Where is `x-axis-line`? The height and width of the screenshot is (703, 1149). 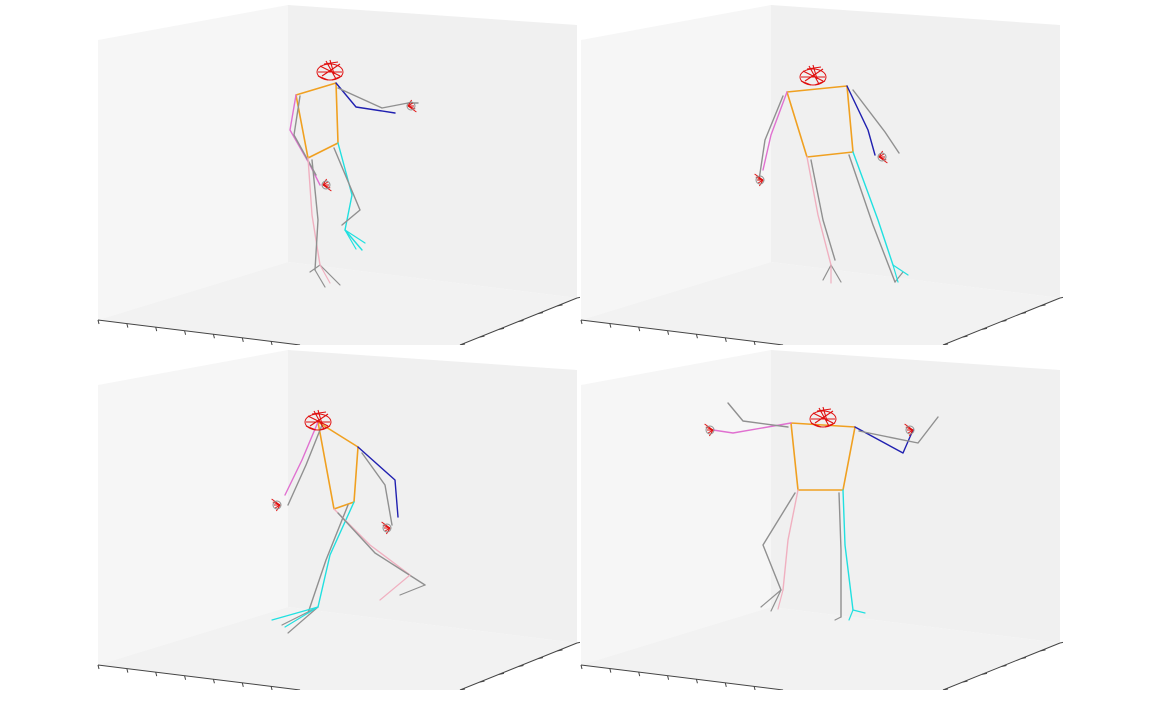 x-axis-line is located at coordinates (199, 677).